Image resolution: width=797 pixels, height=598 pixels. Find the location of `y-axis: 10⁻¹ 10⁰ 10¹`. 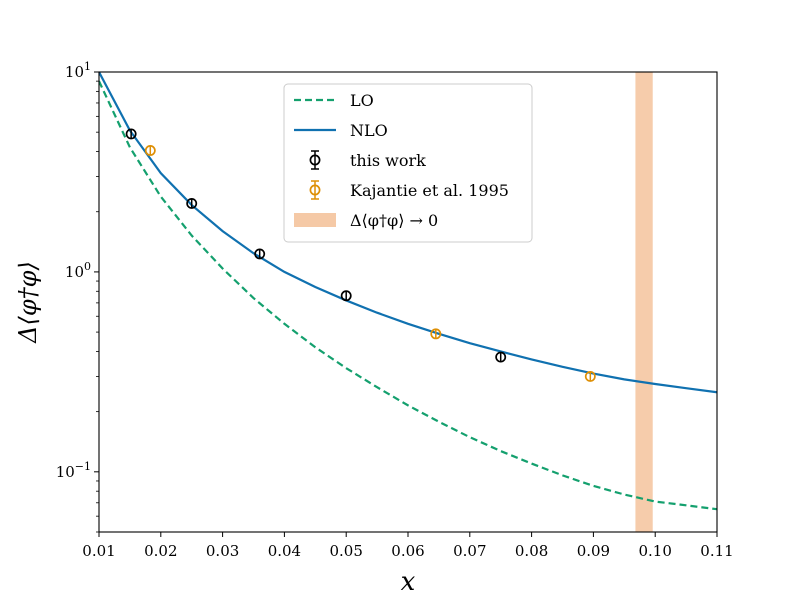

y-axis: 10⁻¹ 10⁰ 10¹ is located at coordinates (77, 296).